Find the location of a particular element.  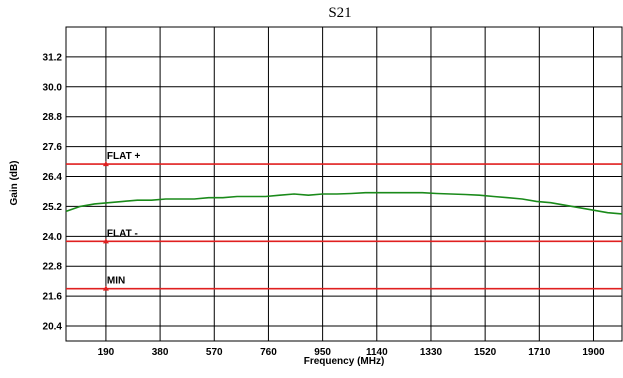

reference-label: MIN is located at coordinates (116, 281).